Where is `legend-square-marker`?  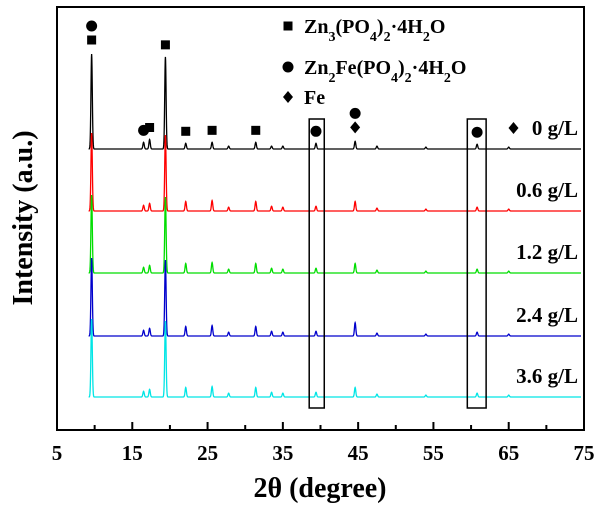 legend-square-marker is located at coordinates (288, 26).